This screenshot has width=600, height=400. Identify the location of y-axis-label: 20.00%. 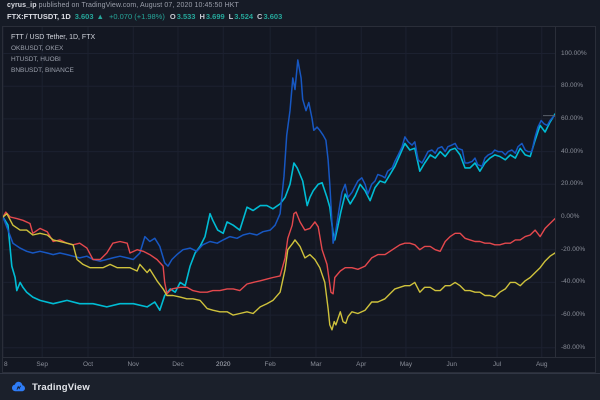
(572, 184).